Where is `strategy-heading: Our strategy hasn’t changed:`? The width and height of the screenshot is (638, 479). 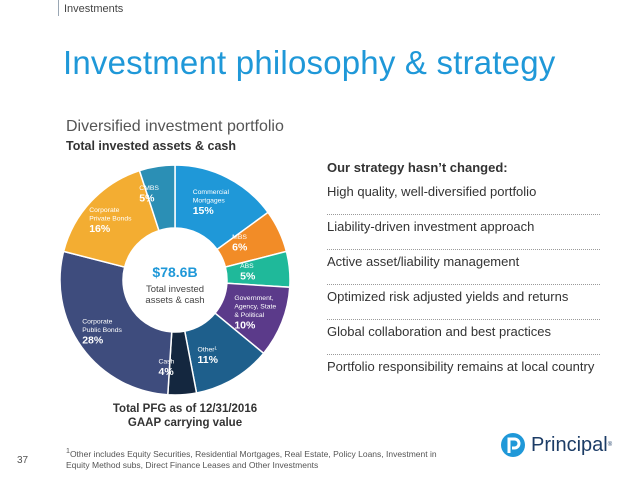 strategy-heading: Our strategy hasn’t changed: is located at coordinates (417, 167).